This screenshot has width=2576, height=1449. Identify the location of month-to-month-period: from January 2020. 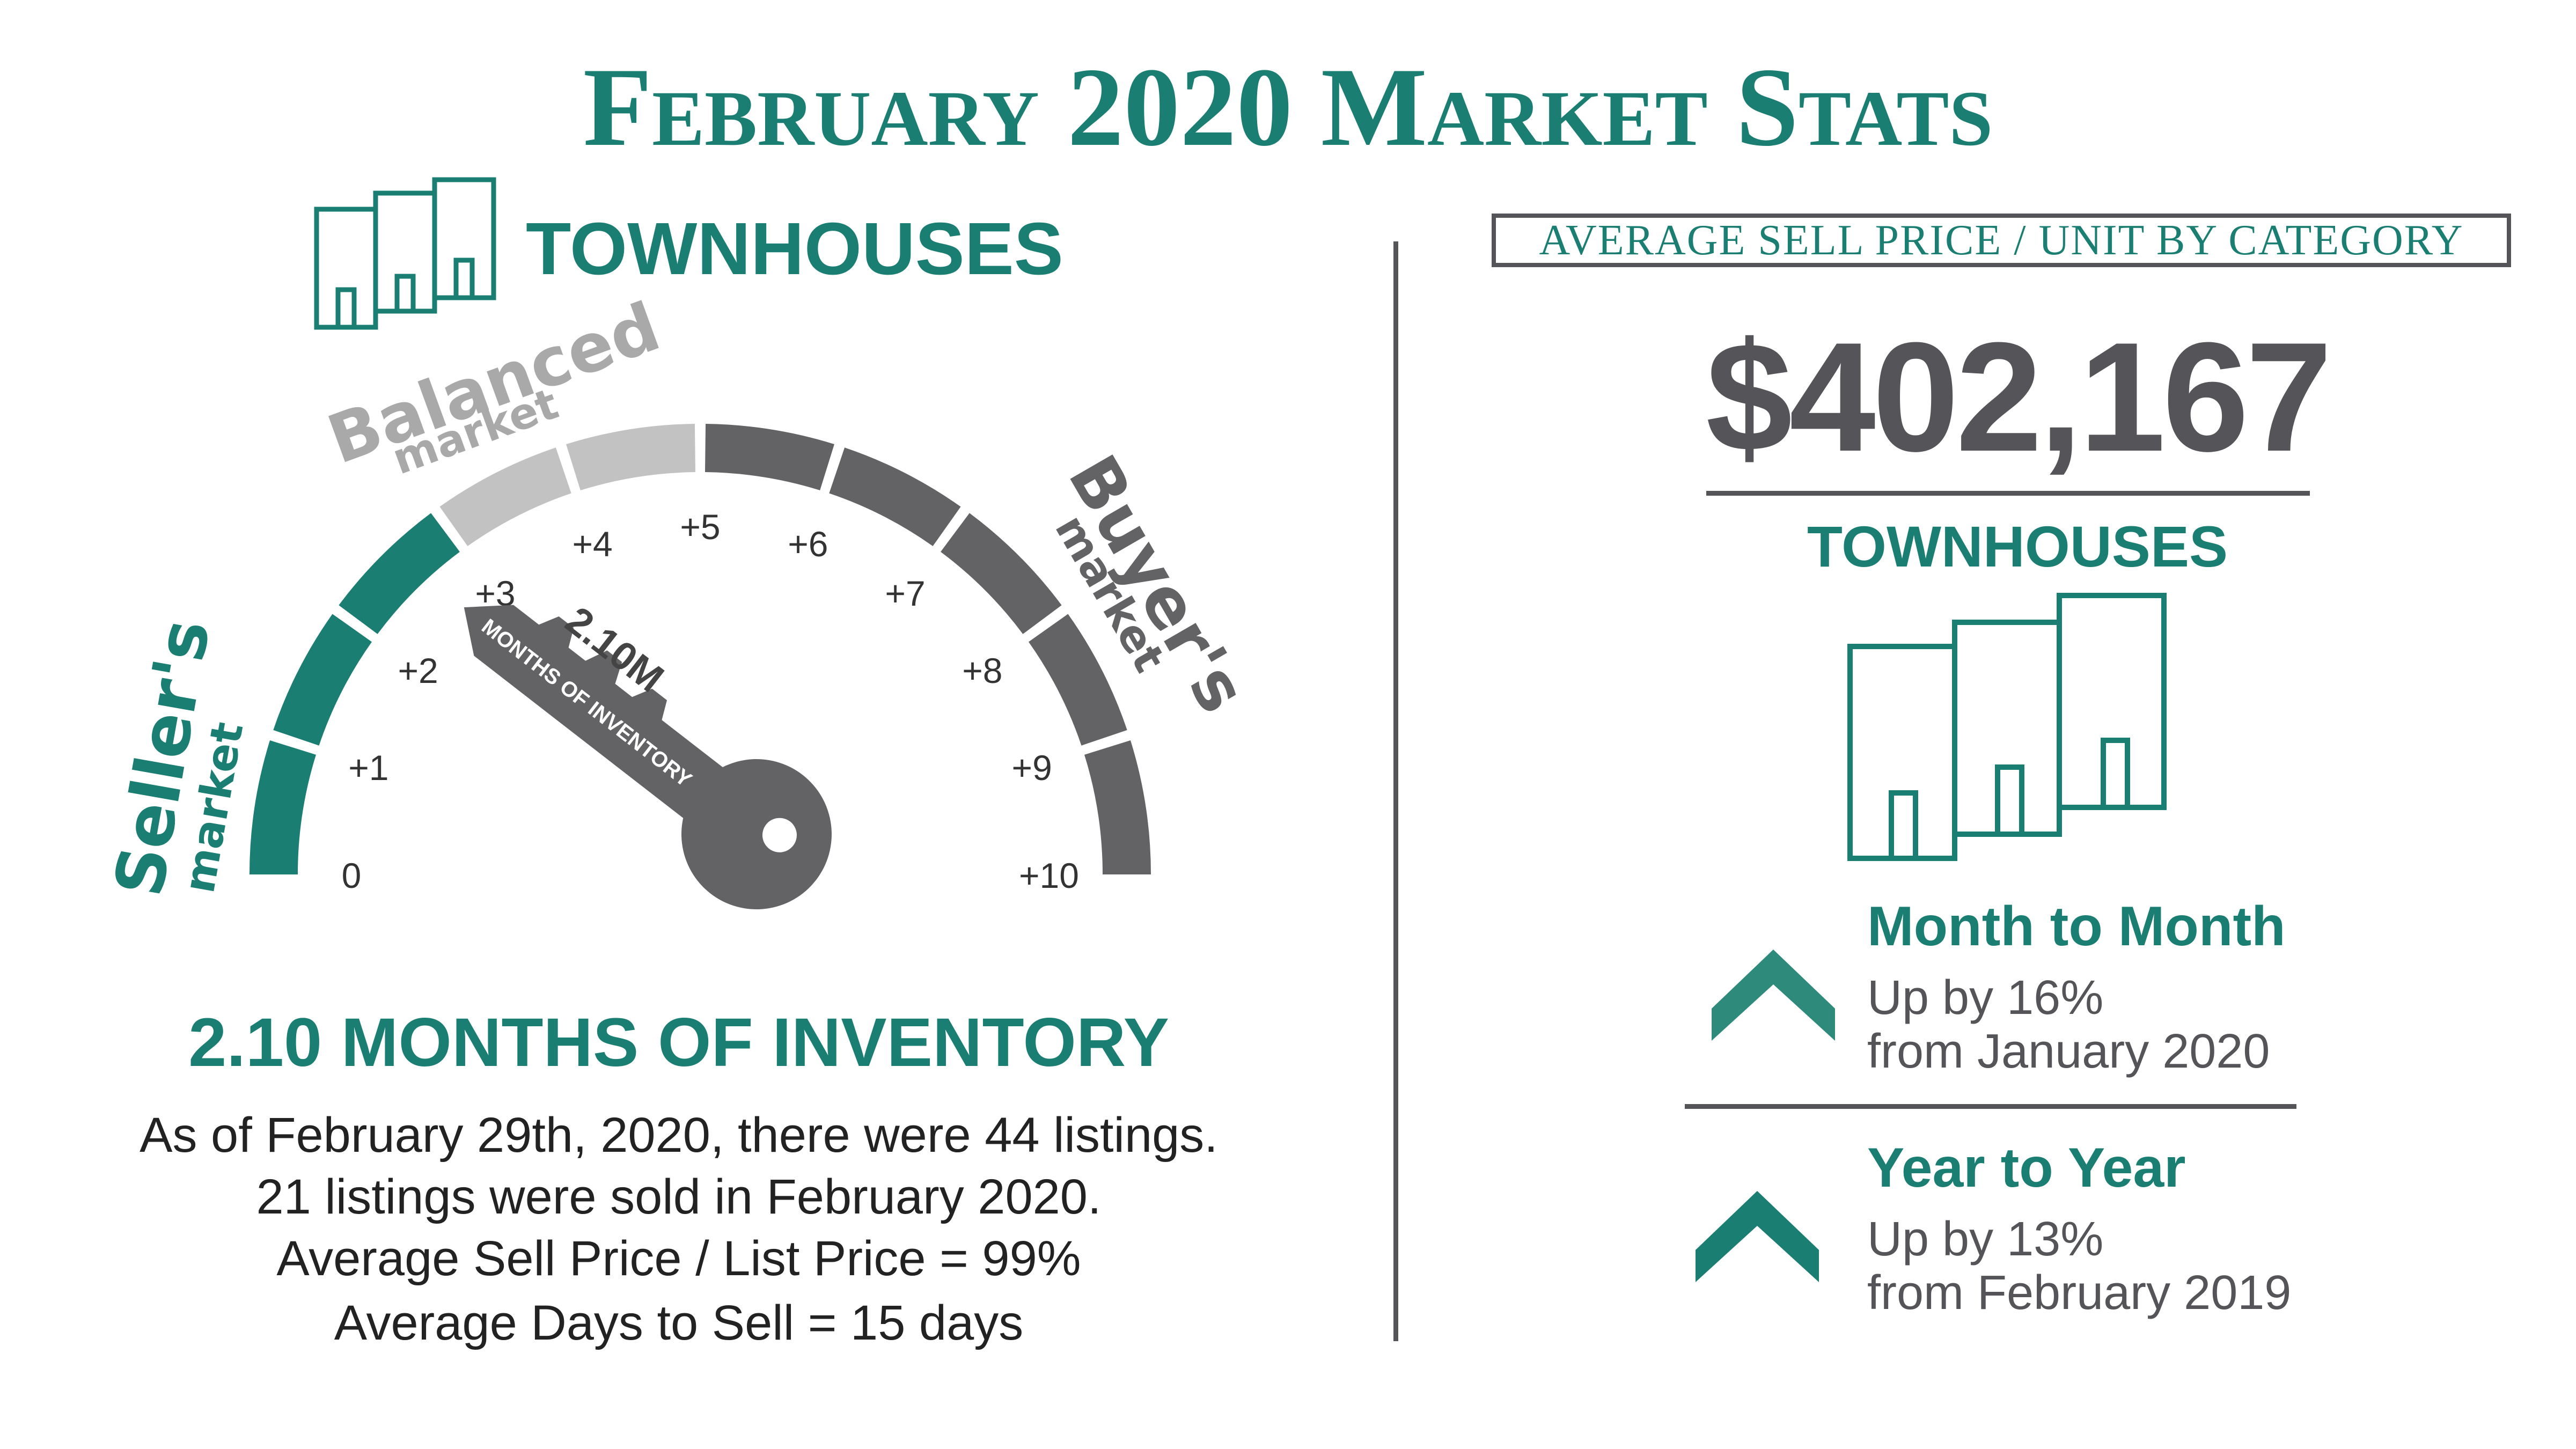
(2068, 1051).